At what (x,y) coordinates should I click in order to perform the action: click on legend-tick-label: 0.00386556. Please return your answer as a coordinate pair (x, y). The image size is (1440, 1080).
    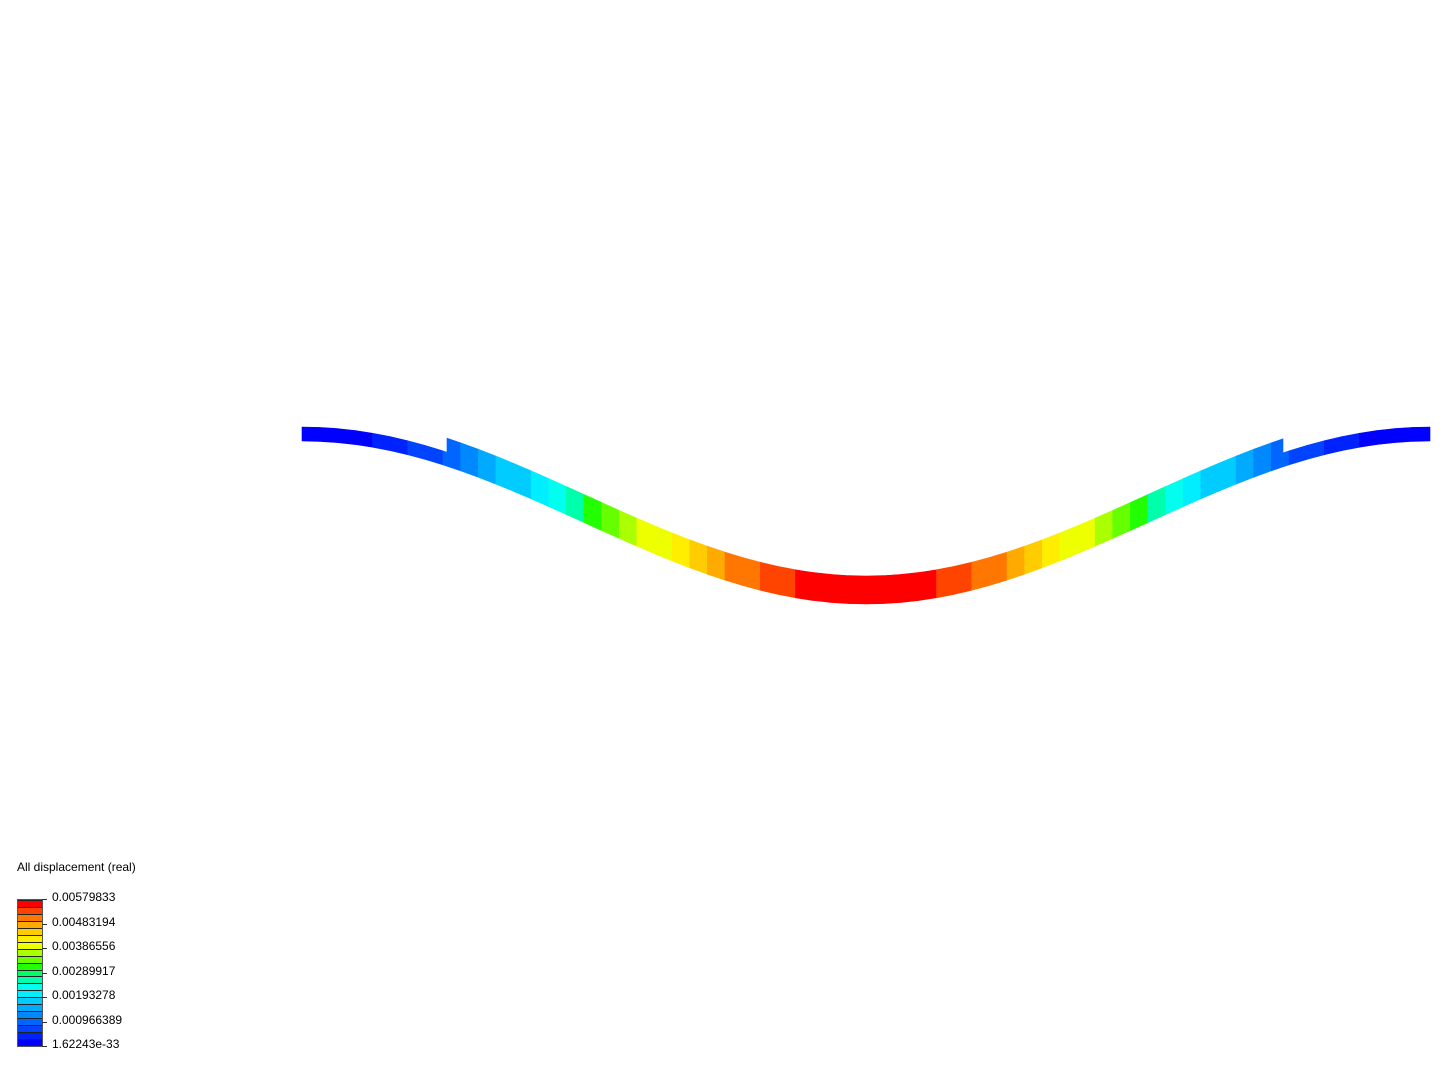
    Looking at the image, I should click on (84, 946).